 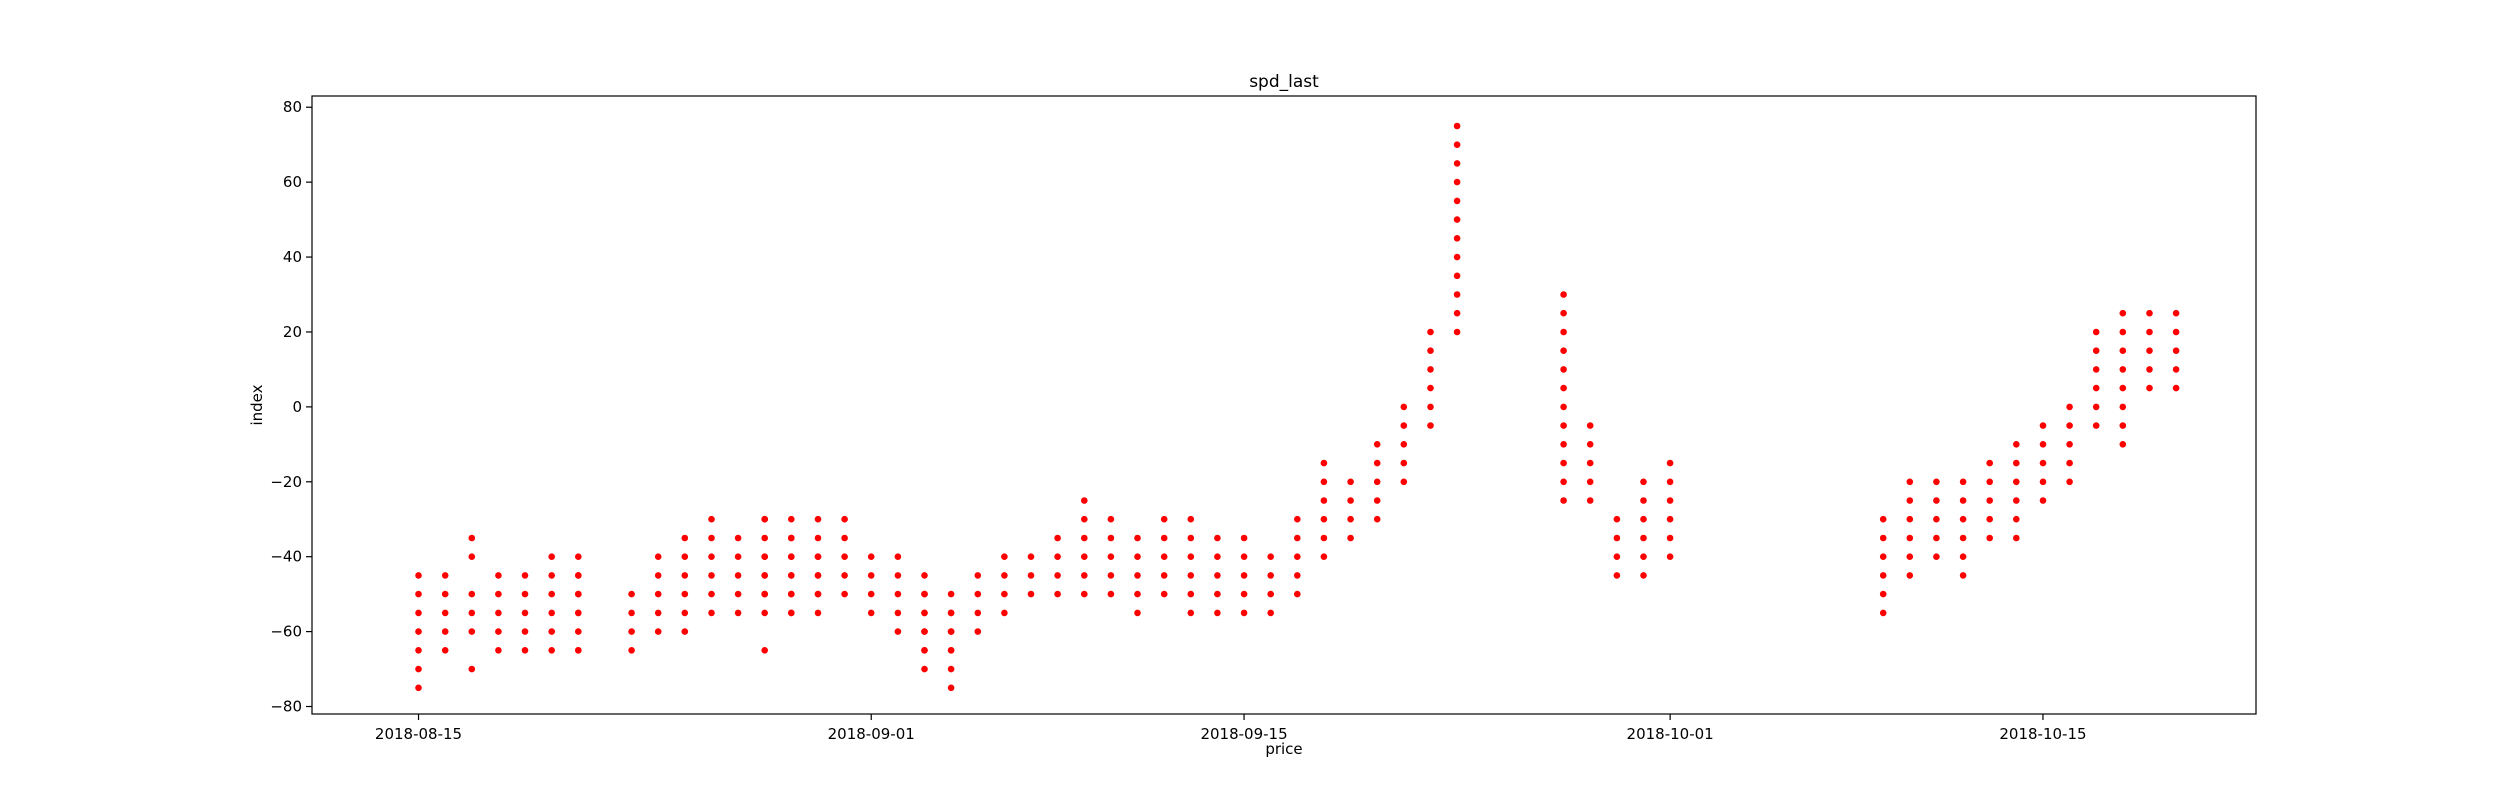 What do you see at coordinates (418, 734) in the screenshot?
I see `x-tick-label: 2018-08-15` at bounding box center [418, 734].